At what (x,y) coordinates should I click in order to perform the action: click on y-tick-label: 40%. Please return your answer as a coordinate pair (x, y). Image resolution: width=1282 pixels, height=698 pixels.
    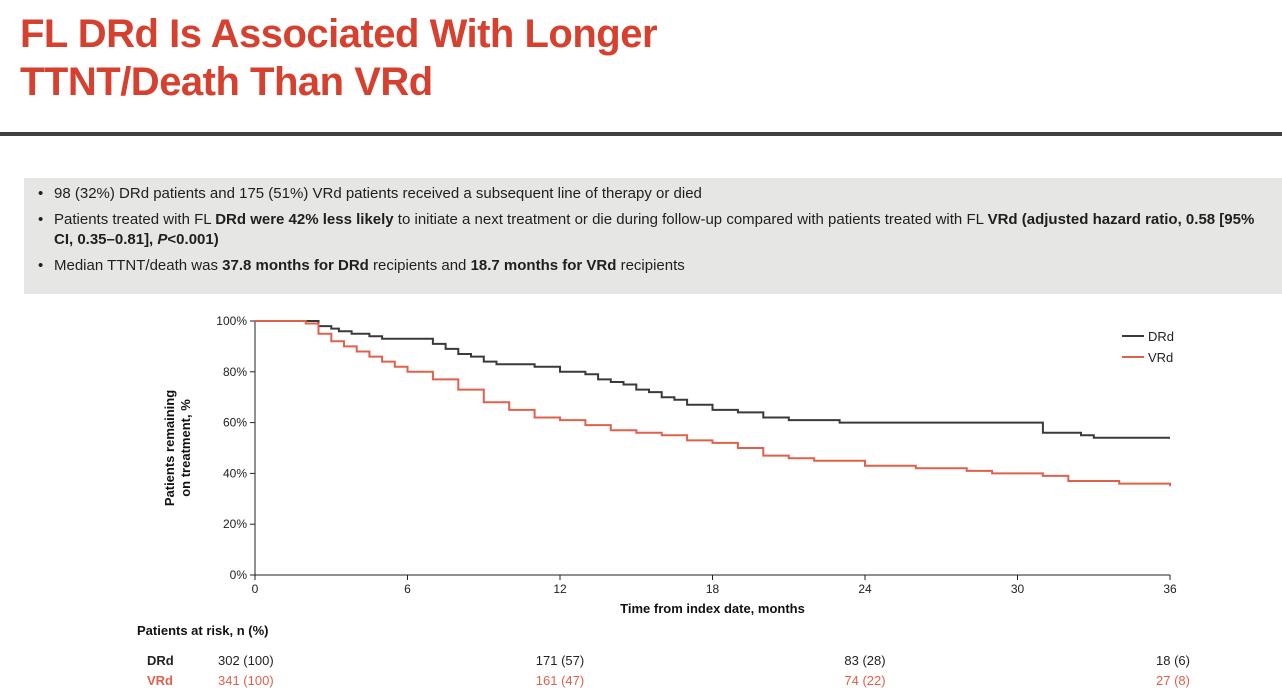
    Looking at the image, I should click on (235, 473).